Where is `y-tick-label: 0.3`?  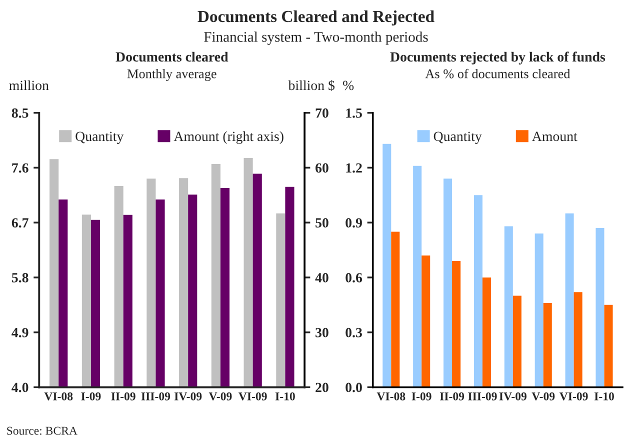
y-tick-label: 0.3 is located at coordinates (354, 333).